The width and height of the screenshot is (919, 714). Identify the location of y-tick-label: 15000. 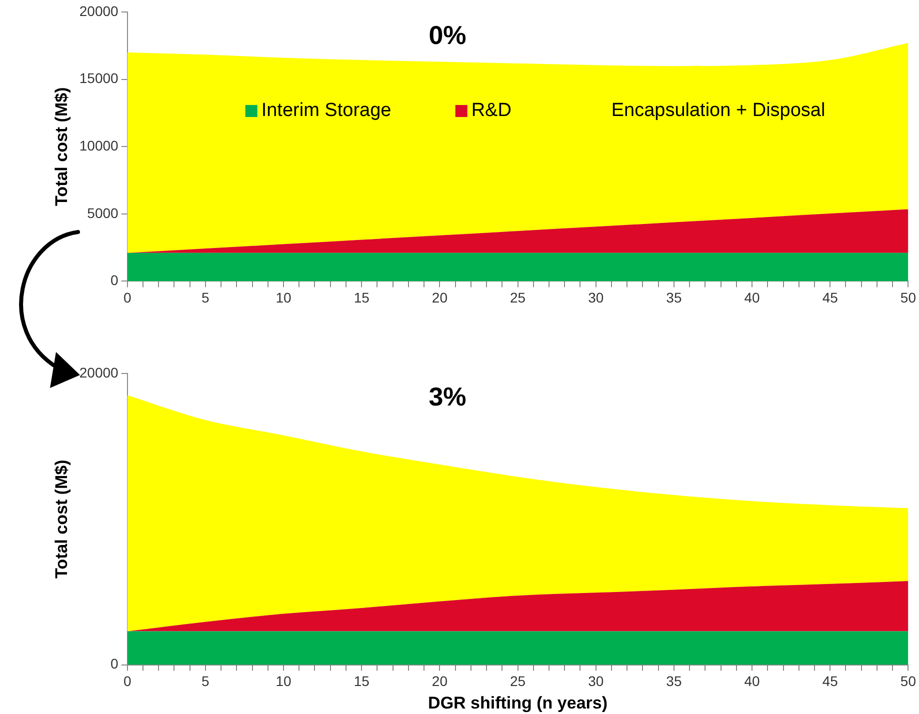
(99, 78).